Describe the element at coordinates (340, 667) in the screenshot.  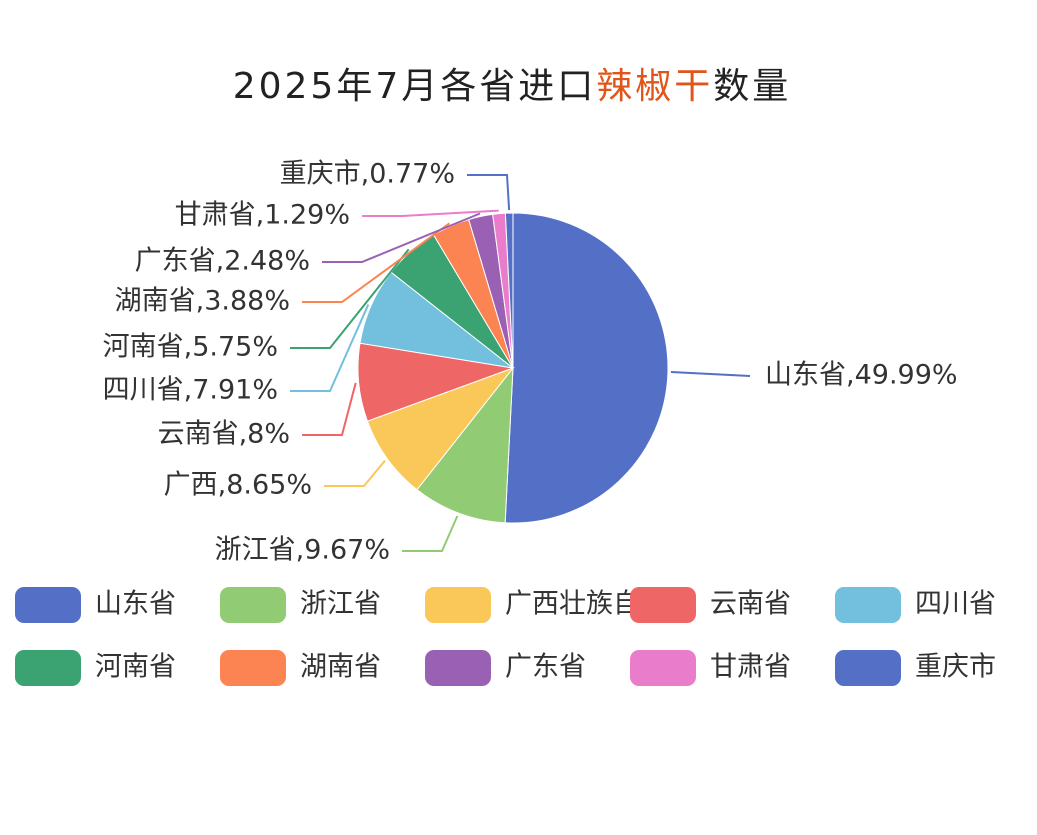
I see `legend-label: 湖南省` at that location.